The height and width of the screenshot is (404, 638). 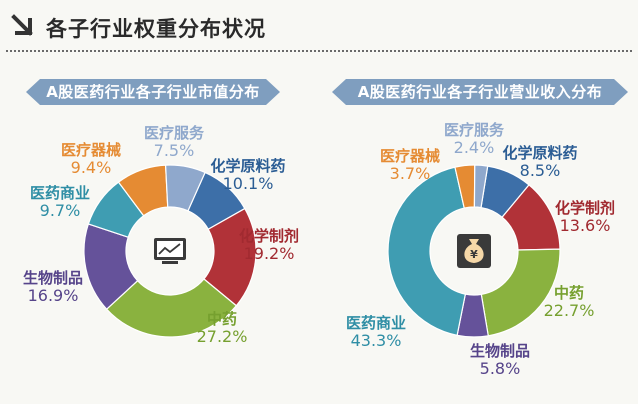 I want to click on label-value: 19.2%, so click(x=269, y=254).